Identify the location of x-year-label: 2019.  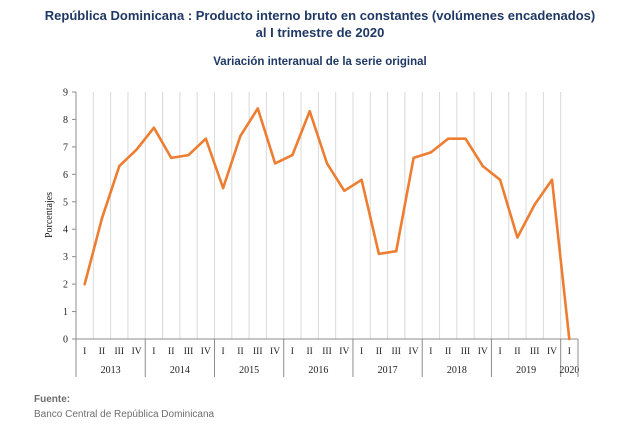
(526, 370).